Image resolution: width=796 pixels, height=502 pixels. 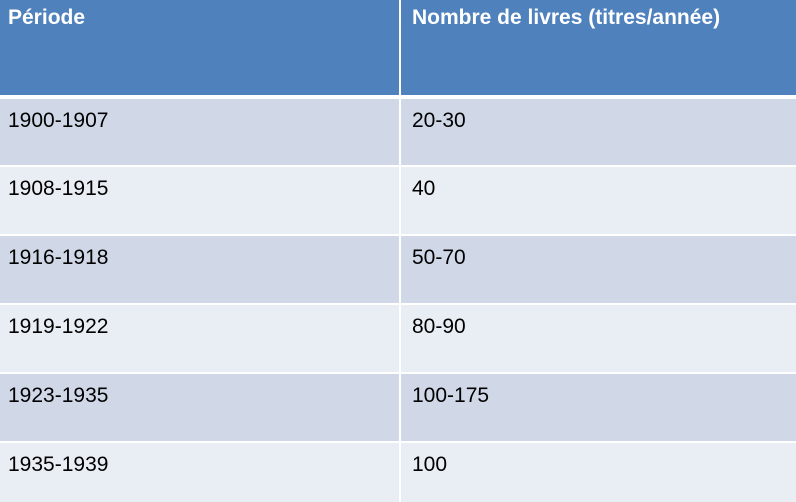 What do you see at coordinates (200, 132) in the screenshot?
I see `cell-periode: 1900-1907` at bounding box center [200, 132].